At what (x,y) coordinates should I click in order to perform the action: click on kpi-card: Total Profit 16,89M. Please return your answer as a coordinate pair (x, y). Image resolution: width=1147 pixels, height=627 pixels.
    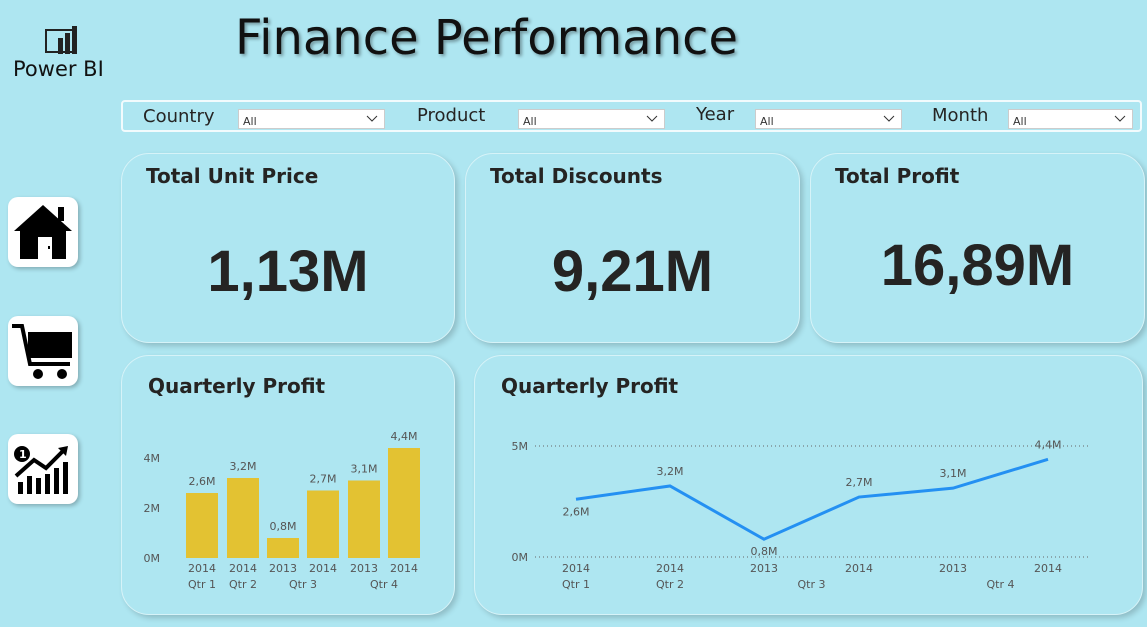
    Looking at the image, I should click on (977, 248).